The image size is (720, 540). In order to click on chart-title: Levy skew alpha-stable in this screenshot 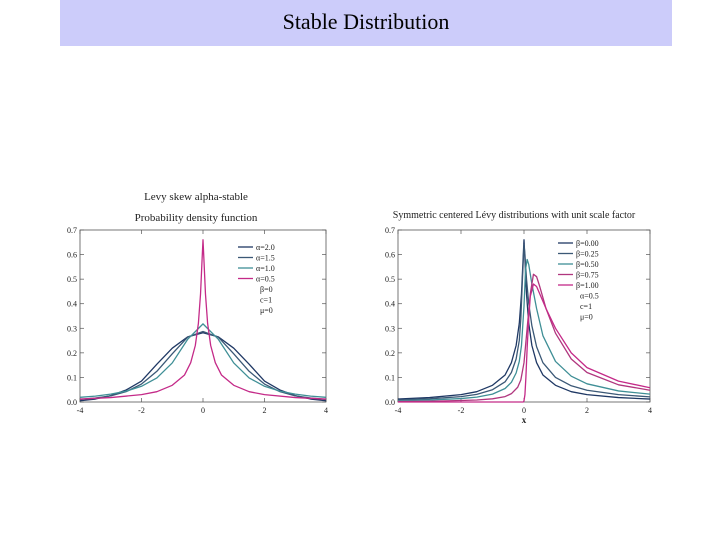, I will do `click(196, 197)`.